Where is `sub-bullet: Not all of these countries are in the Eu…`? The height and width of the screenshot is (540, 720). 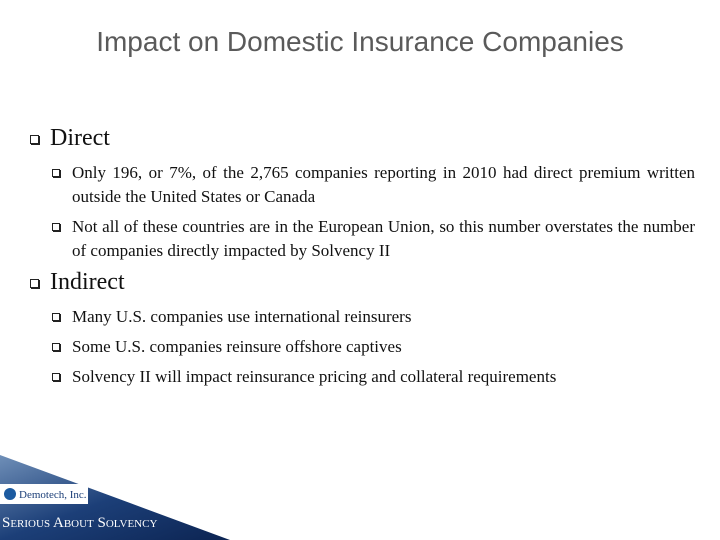
sub-bullet: Not all of these countries are in the Eu… is located at coordinates (373, 239).